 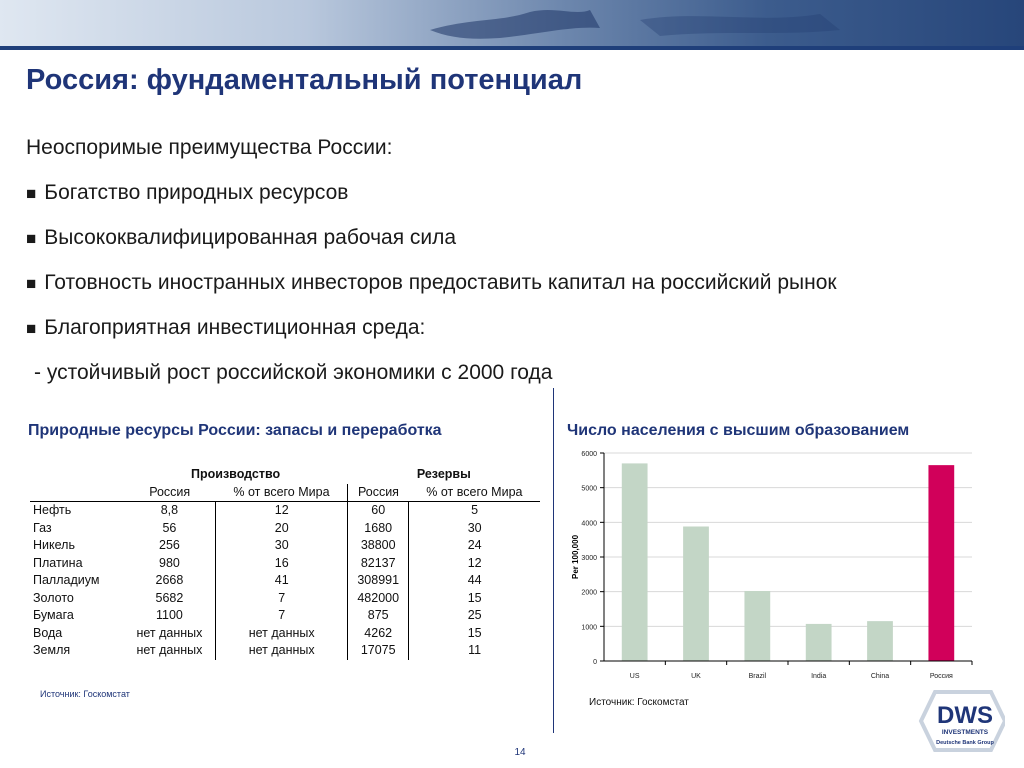 I want to click on vertical-divider, so click(x=553, y=560).